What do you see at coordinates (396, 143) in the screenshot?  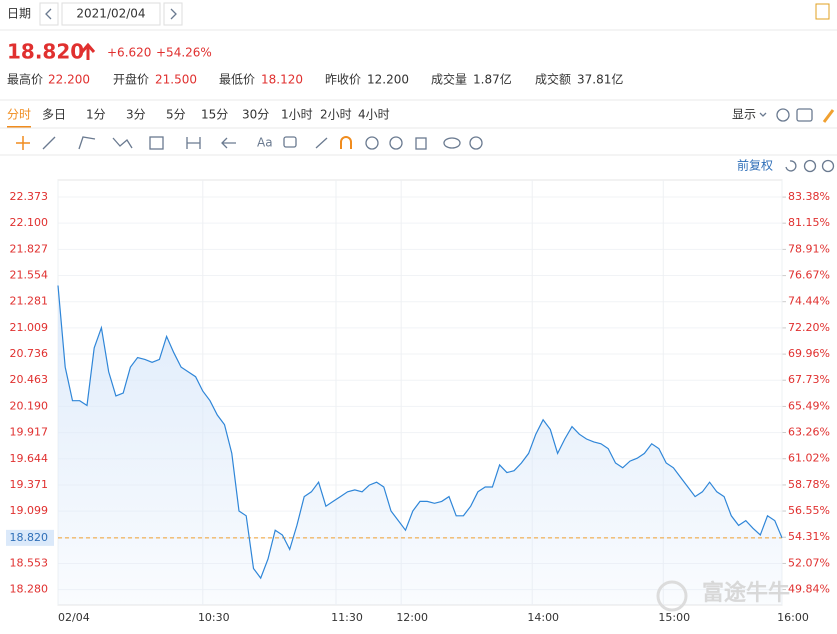 I see `hide-tool` at bounding box center [396, 143].